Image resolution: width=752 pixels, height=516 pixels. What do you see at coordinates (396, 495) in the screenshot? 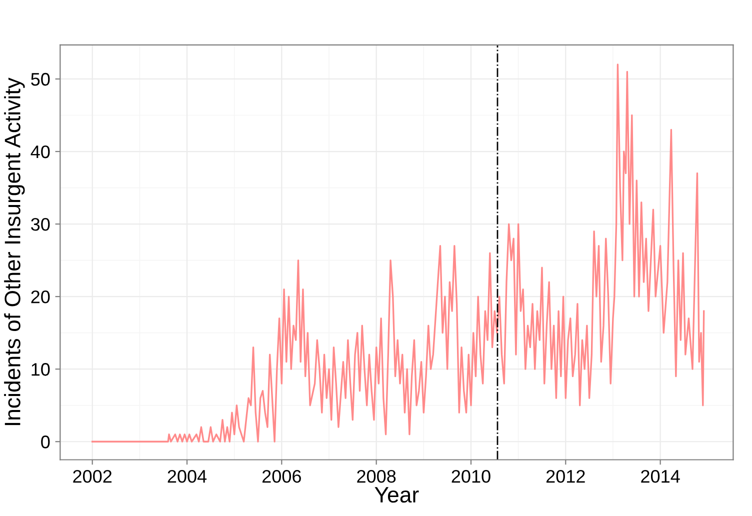
I see `x-axis-title: Year` at bounding box center [396, 495].